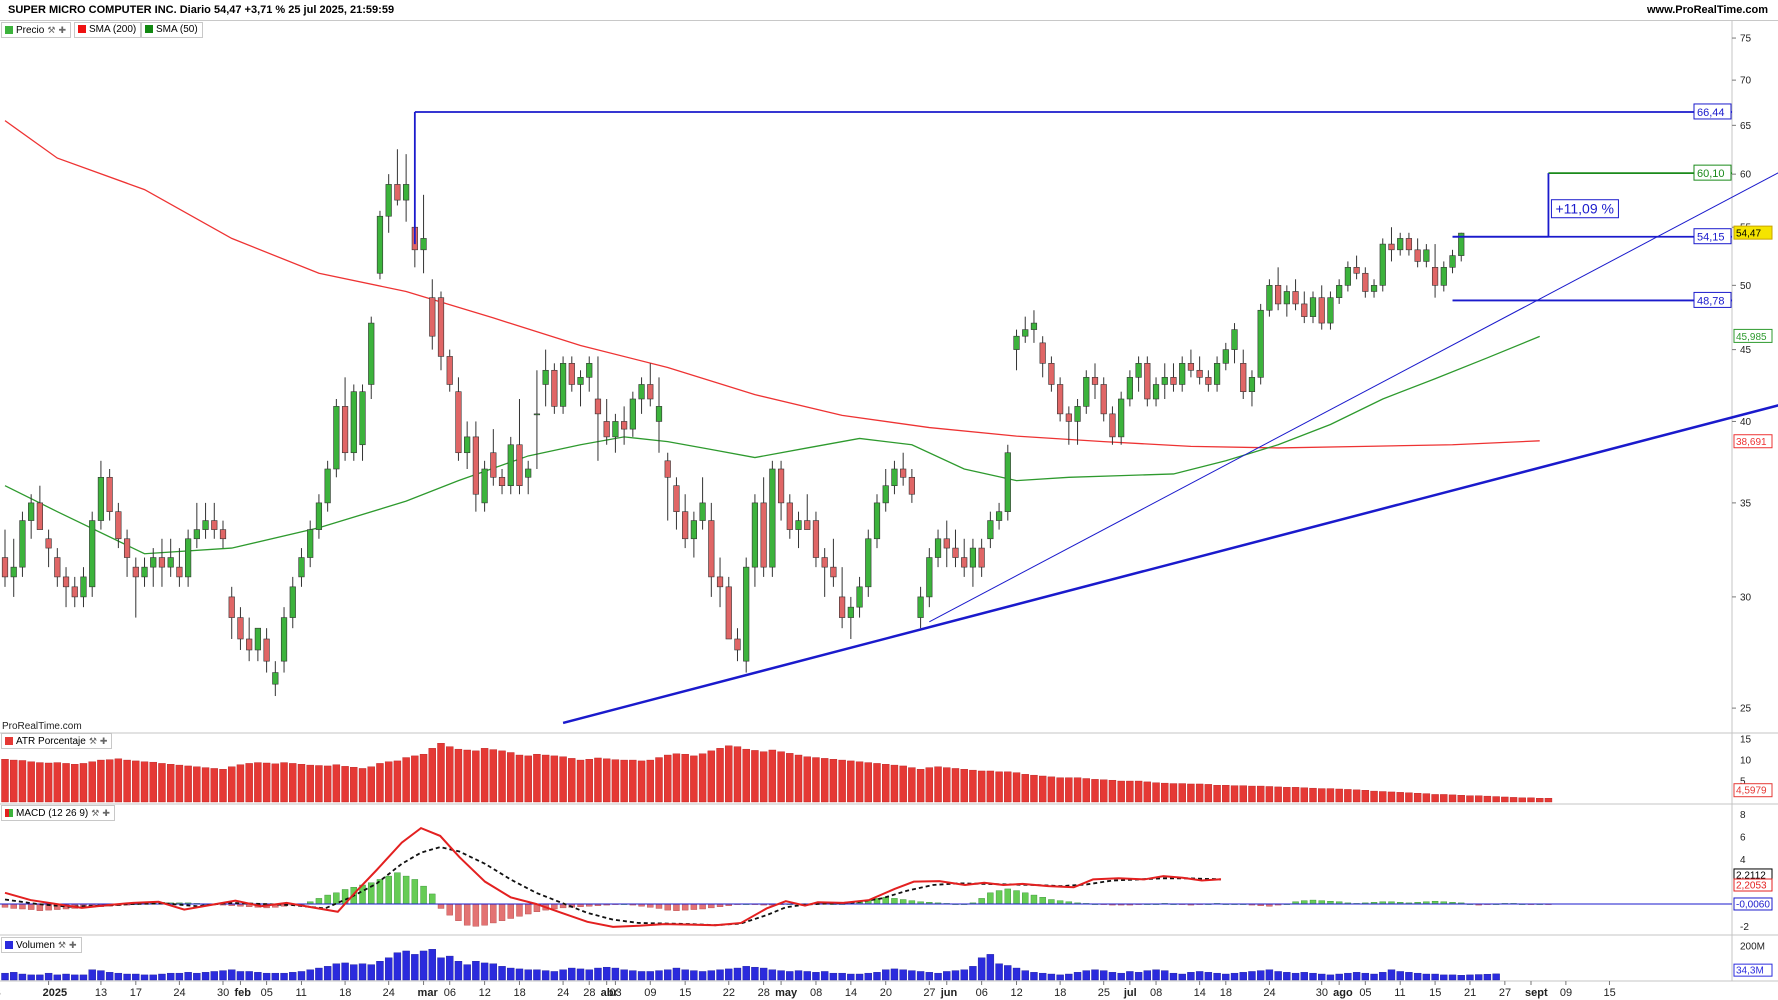 This screenshot has width=1778, height=1000. Describe the element at coordinates (1748, 234) in the screenshot. I see `last-price-tag: 54,47` at that location.